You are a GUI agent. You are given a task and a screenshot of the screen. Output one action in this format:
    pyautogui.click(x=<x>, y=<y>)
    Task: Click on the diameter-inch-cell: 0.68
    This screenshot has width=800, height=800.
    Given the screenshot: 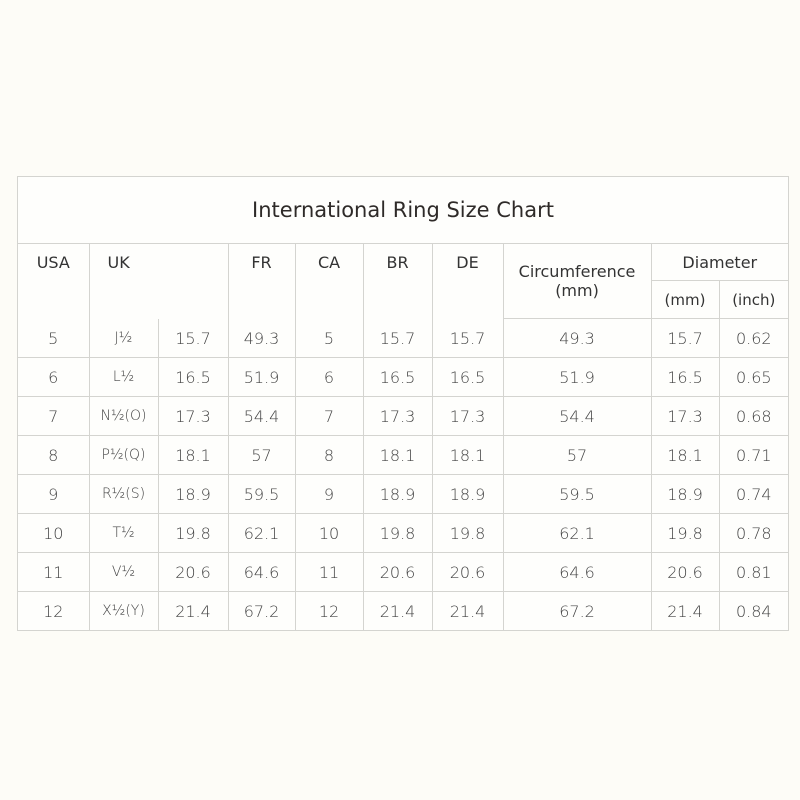 What is the action you would take?
    pyautogui.click(x=753, y=416)
    